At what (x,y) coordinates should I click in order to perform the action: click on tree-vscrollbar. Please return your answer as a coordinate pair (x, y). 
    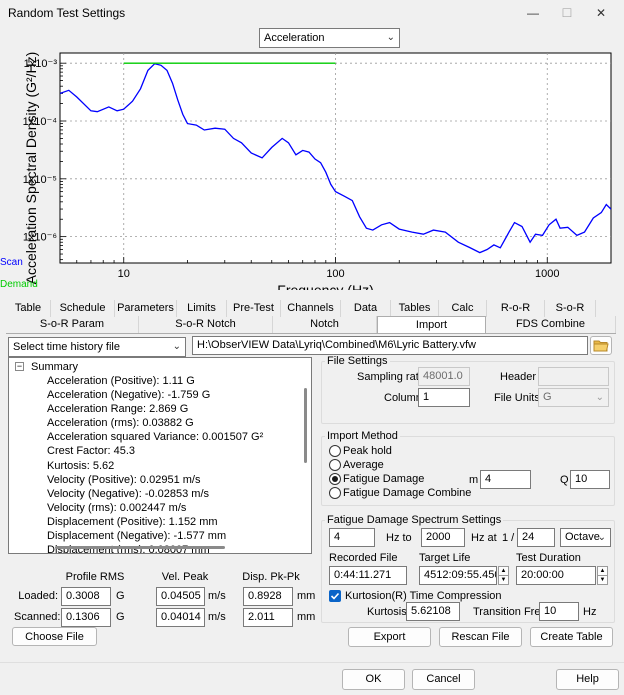
    Looking at the image, I should click on (305, 425).